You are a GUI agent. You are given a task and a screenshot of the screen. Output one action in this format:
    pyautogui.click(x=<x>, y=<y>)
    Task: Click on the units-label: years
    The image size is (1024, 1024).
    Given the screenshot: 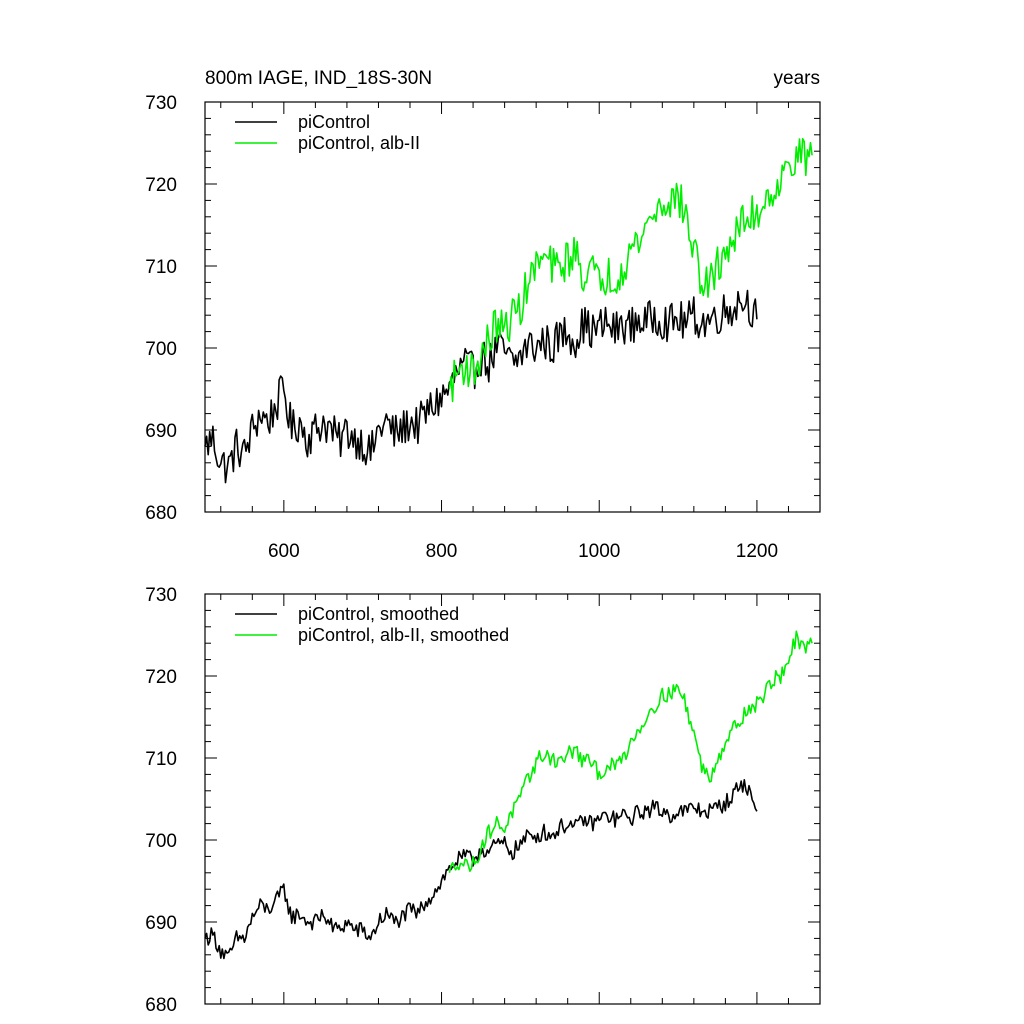 What is the action you would take?
    pyautogui.click(x=797, y=78)
    